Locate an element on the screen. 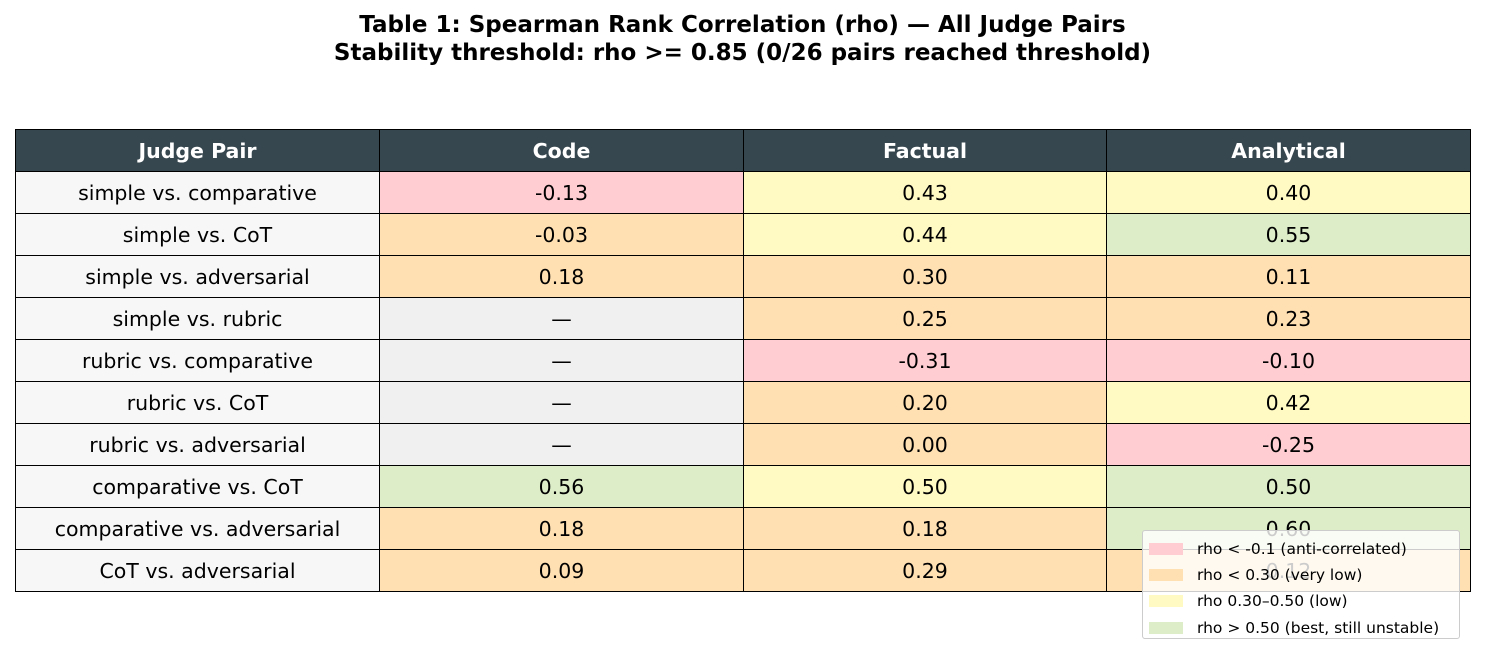  rho-cell-analytical: 0.23 is located at coordinates (1288, 318).